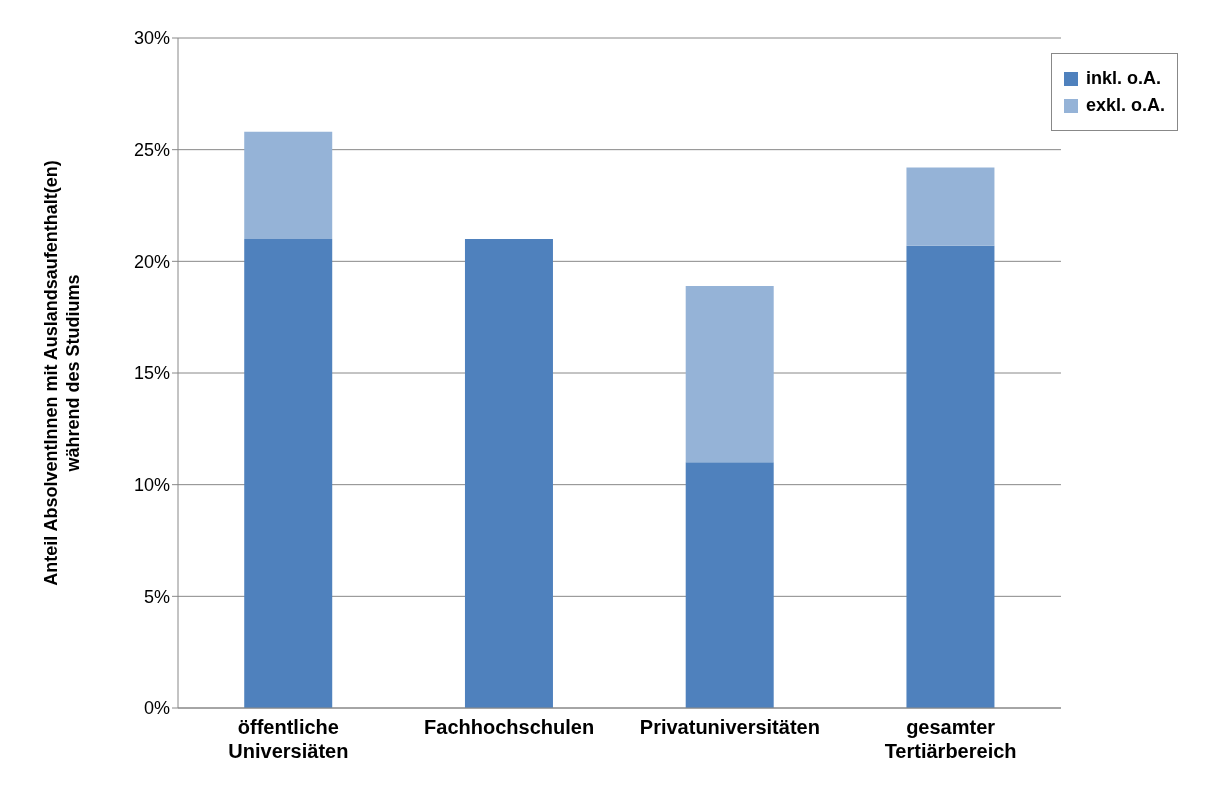 This screenshot has height=800, width=1220. I want to click on y-tick-label: 10%, so click(151, 485).